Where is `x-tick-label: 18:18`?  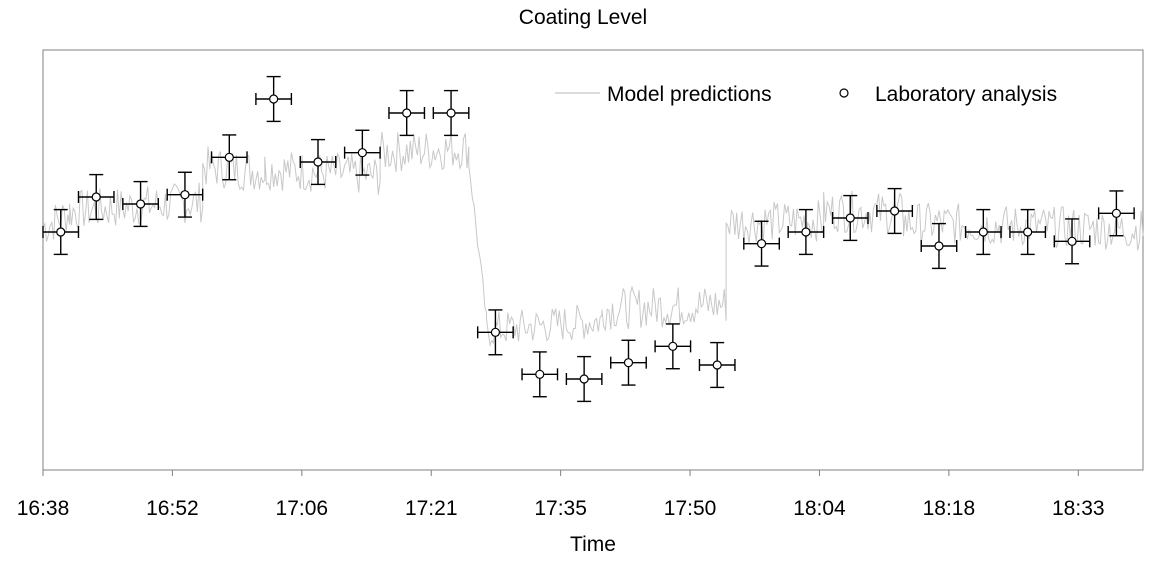 x-tick-label: 18:18 is located at coordinates (949, 508).